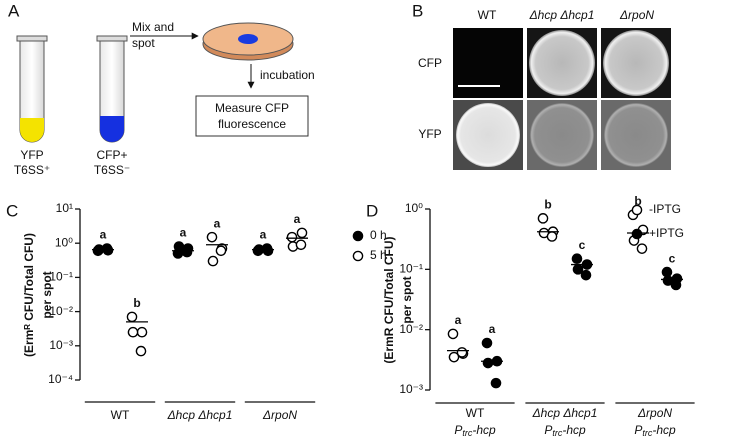 The image size is (750, 442). I want to click on step-label: Mix and, so click(153, 27).